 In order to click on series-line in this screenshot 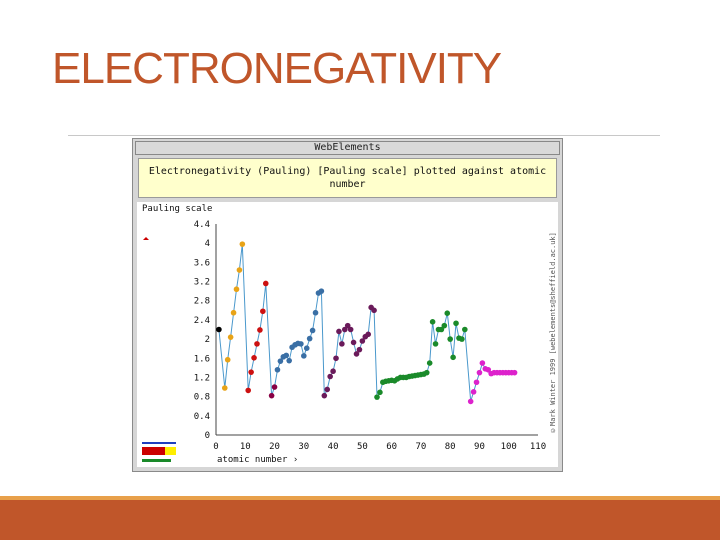, I will do `click(366, 323)`.